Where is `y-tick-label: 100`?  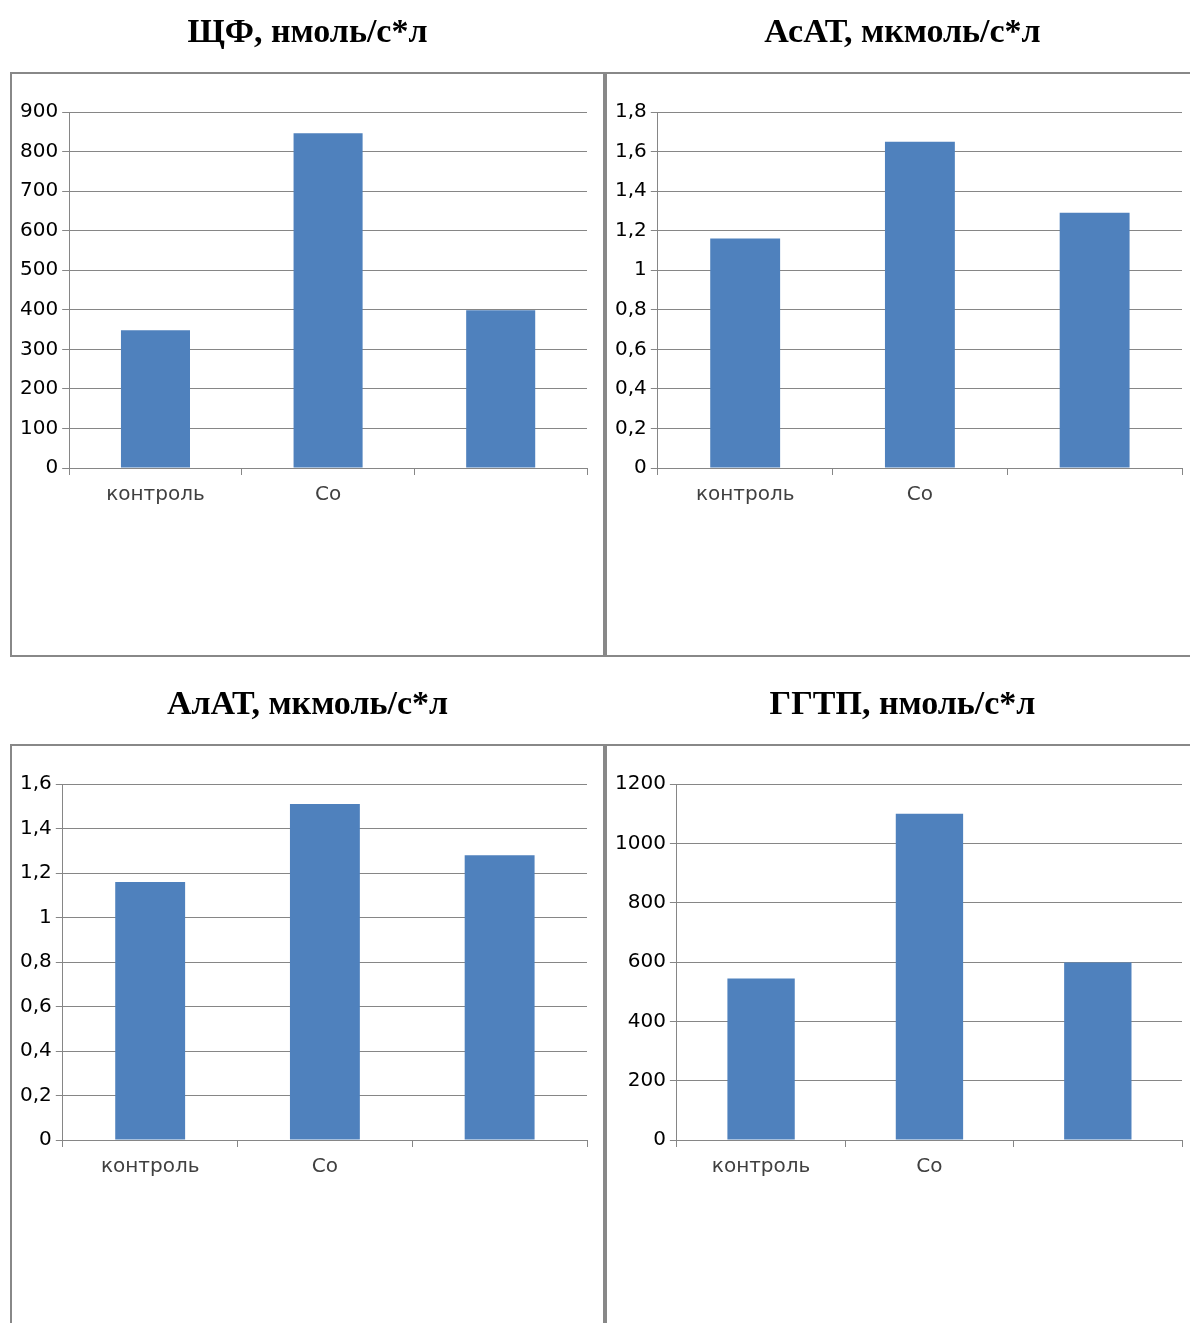
y-tick-label: 100 is located at coordinates (39, 426).